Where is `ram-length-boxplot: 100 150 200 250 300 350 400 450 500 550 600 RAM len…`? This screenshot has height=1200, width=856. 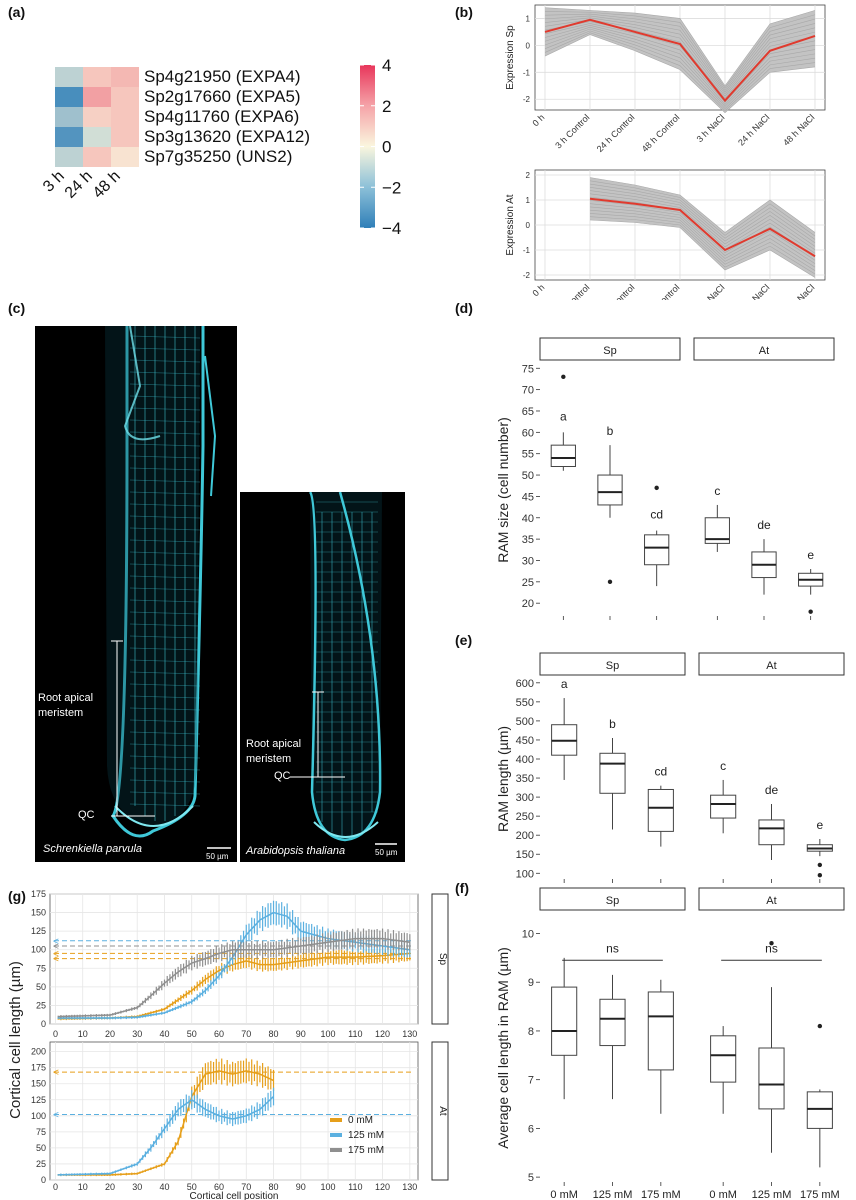 ram-length-boxplot: 100 150 200 250 300 350 400 450 500 550 600 RAM len… is located at coordinates (670, 767).